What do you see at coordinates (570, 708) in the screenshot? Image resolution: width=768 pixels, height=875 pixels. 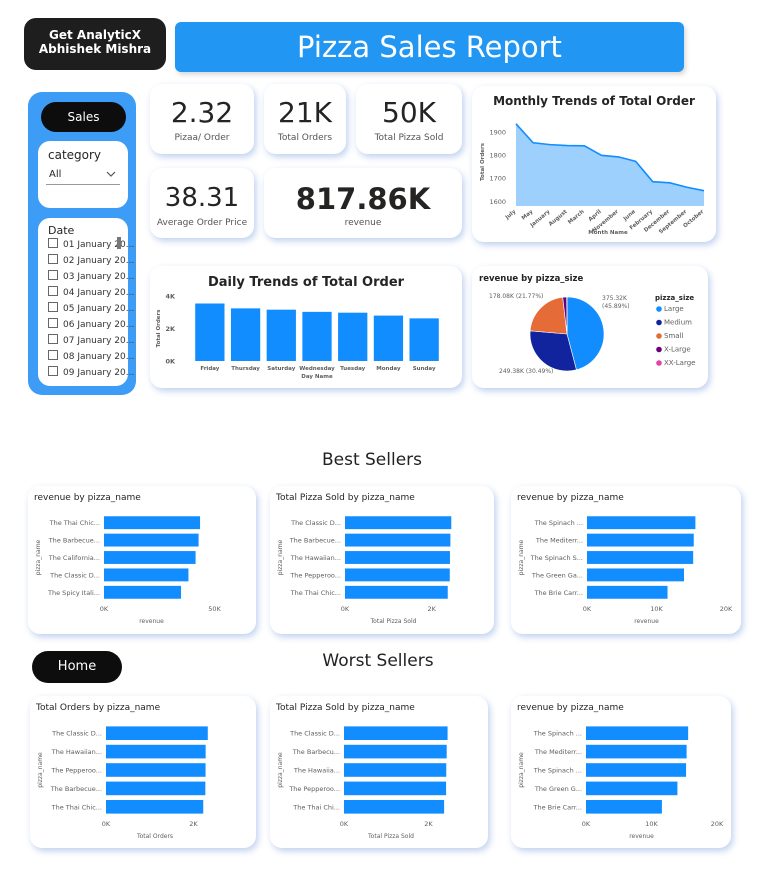 I see `chart-title: revenue by pizza_name` at bounding box center [570, 708].